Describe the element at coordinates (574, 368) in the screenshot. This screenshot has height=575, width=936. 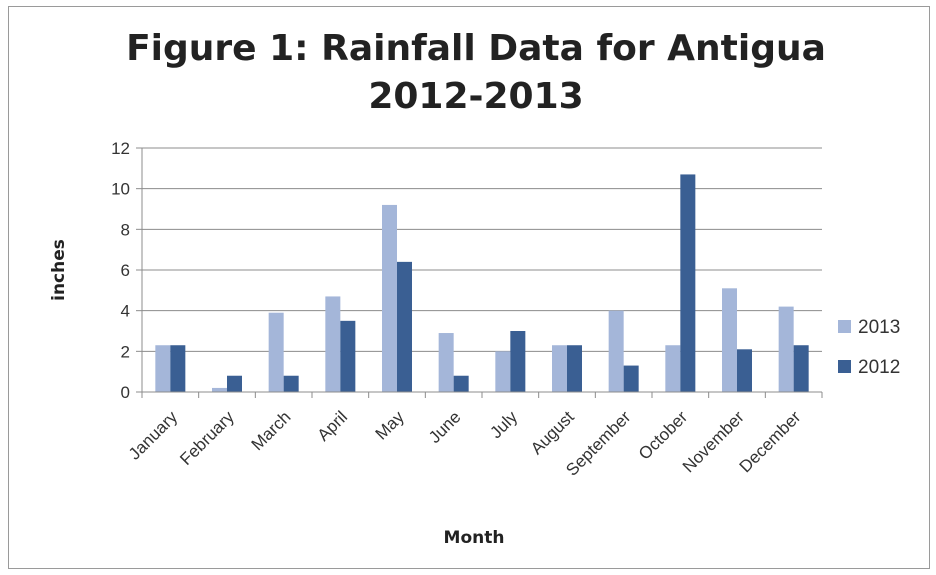
I see `bar-2012-august` at that location.